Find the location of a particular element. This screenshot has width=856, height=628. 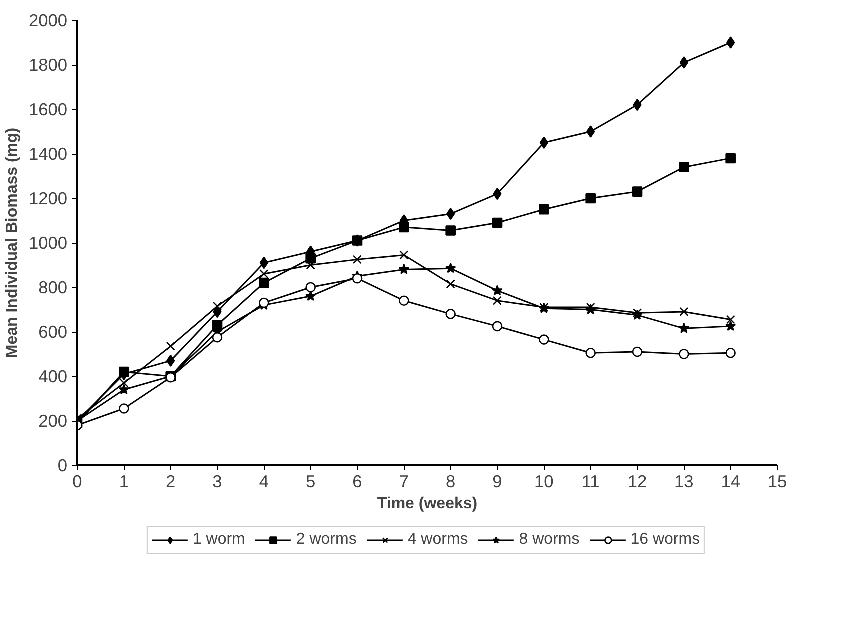

y-tick-label: 1600 is located at coordinates (48, 110).